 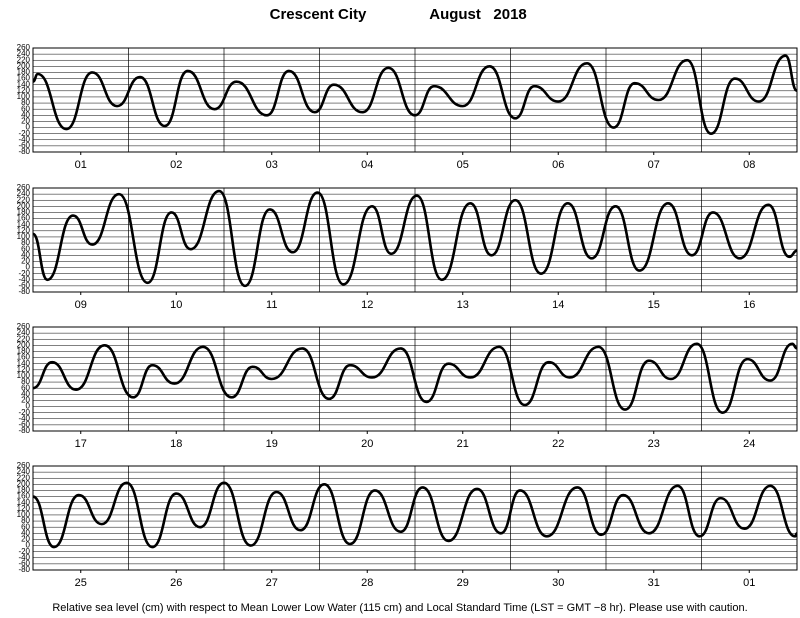 I want to click on chart-title: Crescent City, so click(x=318, y=14).